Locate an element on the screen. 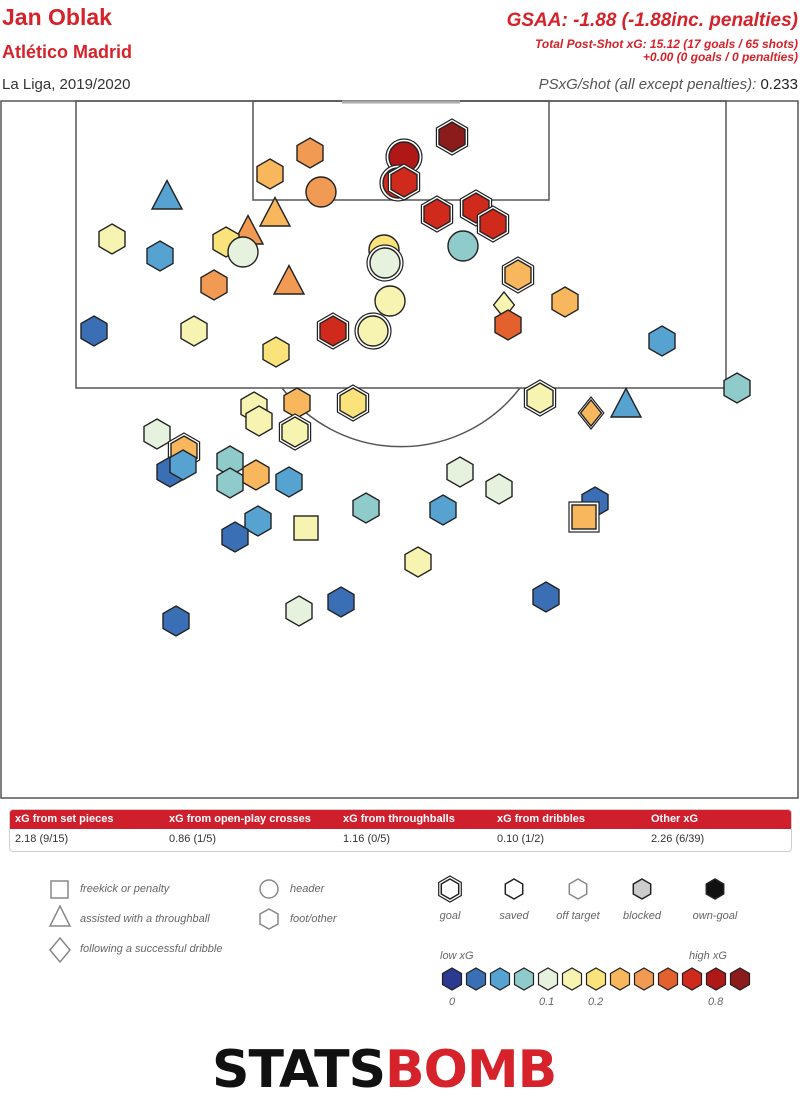 The width and height of the screenshot is (800, 1110). gsaa-summary: GSAA: -1.88 (-1.88inc. penalties) is located at coordinates (652, 20).